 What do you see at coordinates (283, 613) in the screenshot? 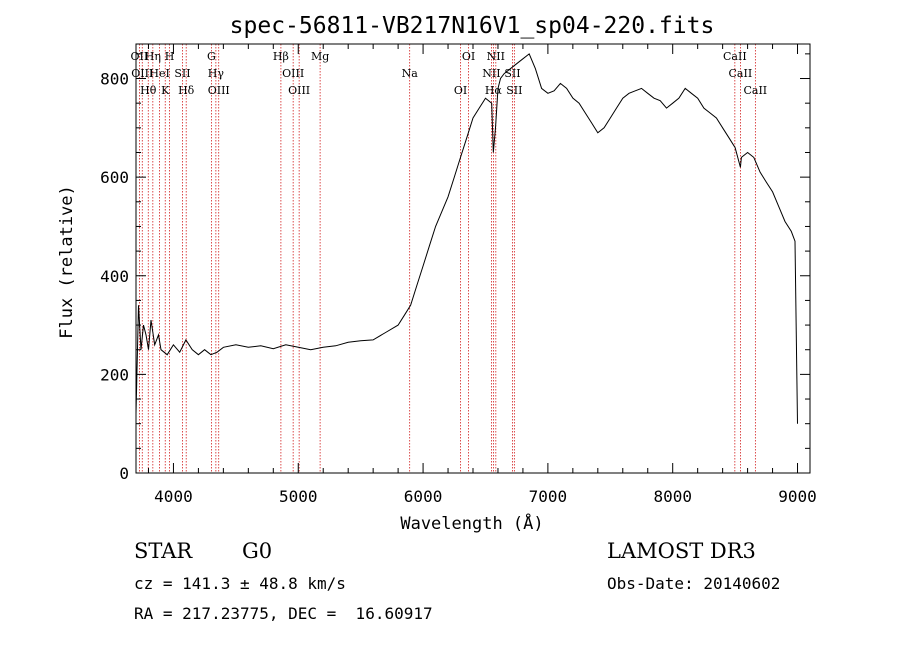
I see `coordinates: RA = 217.23775, DEC = 16.60917` at bounding box center [283, 613].